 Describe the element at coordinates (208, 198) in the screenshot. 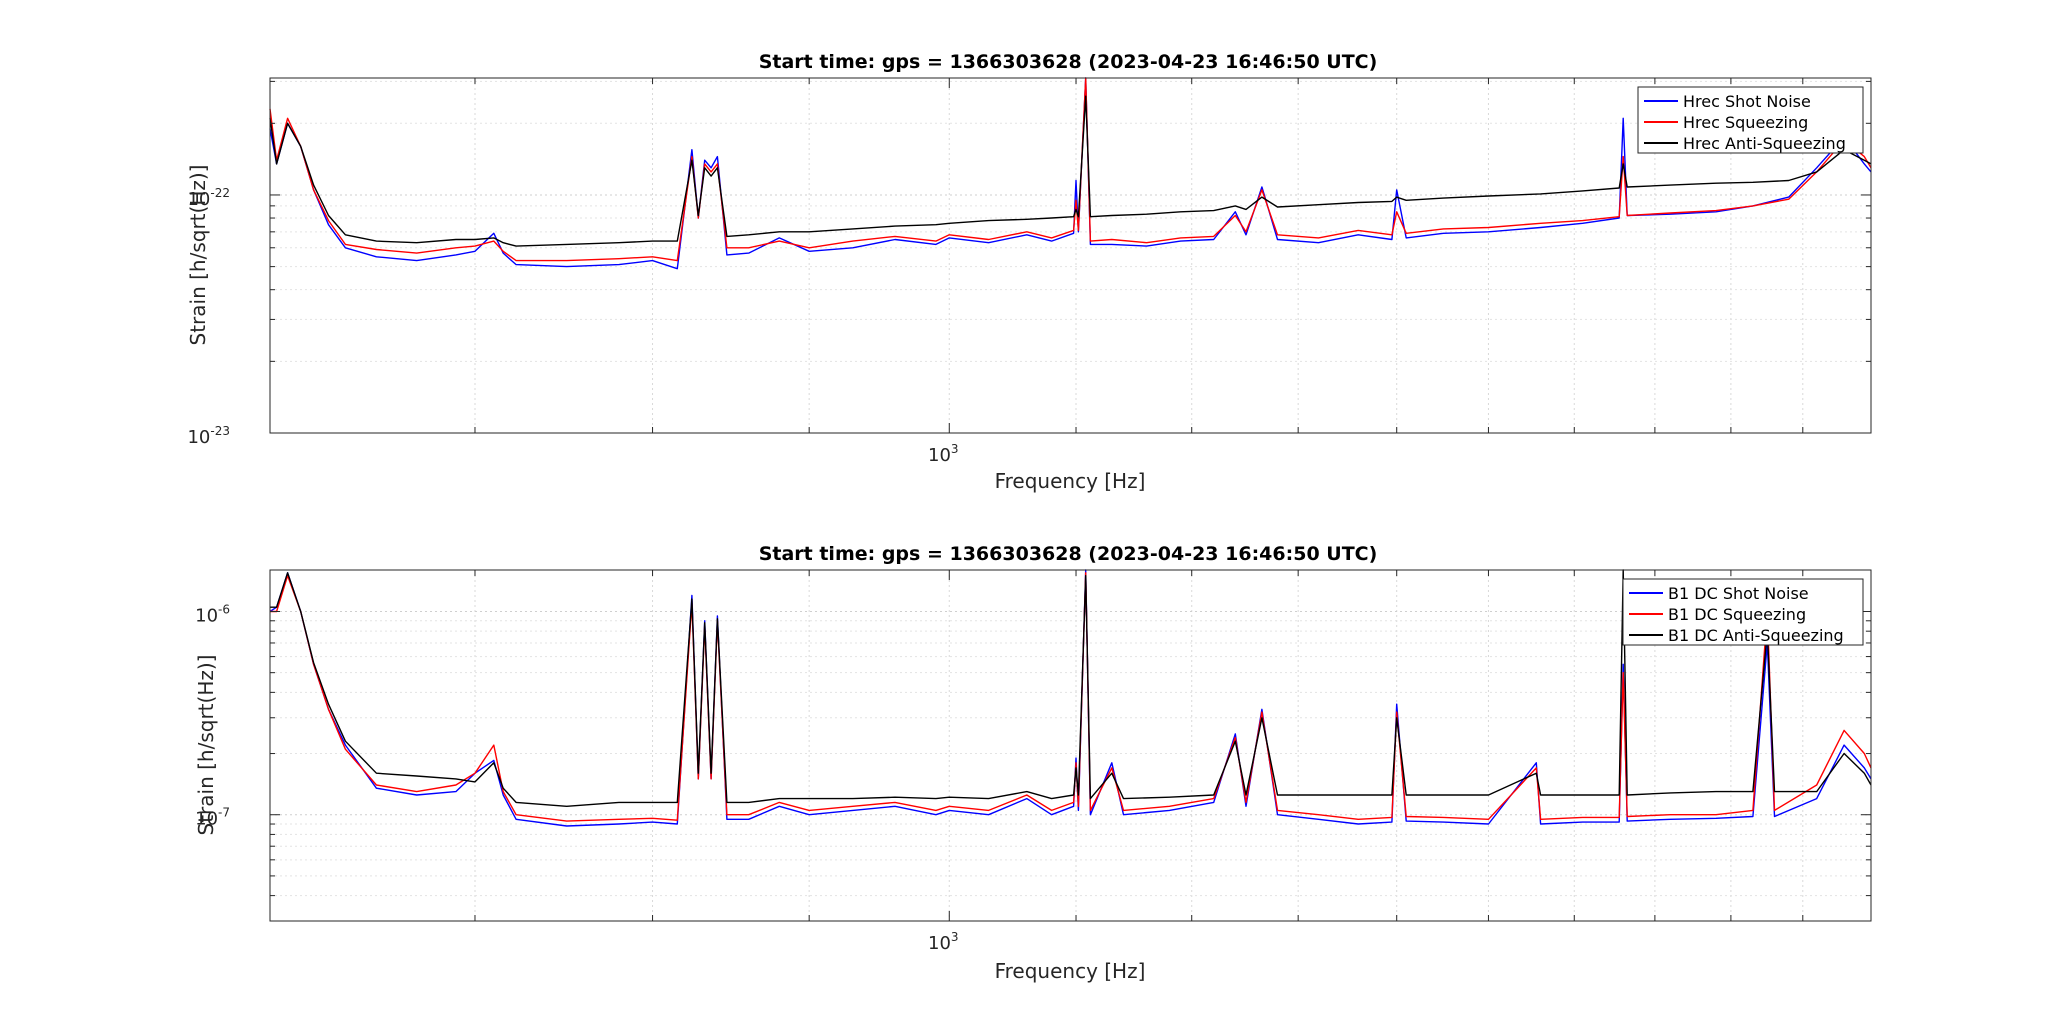

I see `y-tick-label: 10⁻²²` at that location.